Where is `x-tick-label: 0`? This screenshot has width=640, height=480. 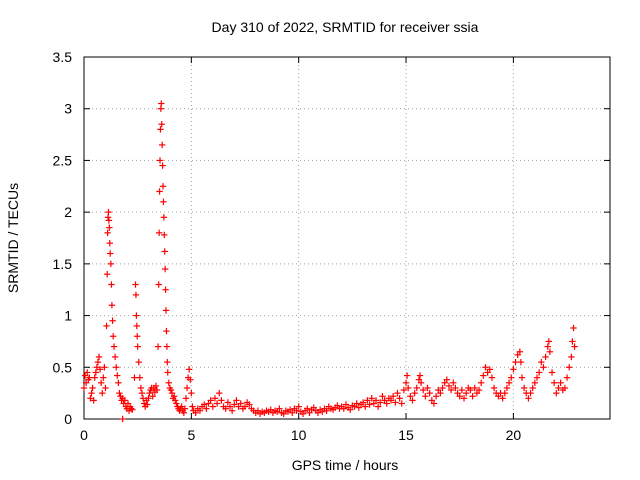 x-tick-label: 0 is located at coordinates (84, 435).